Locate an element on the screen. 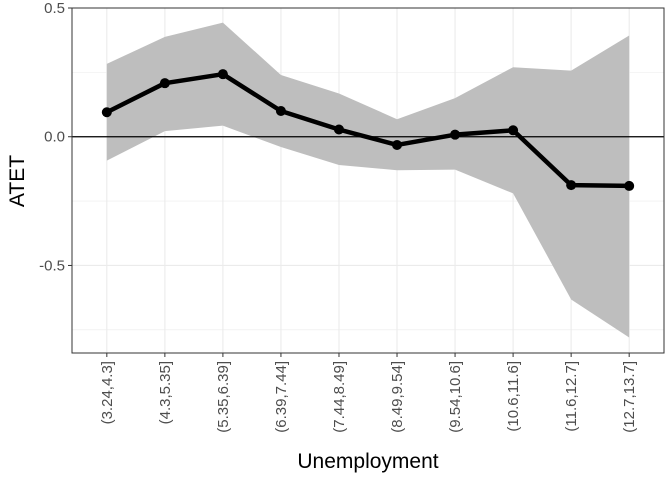  x-tick-label: (12.7,13.7] is located at coordinates (629, 397).